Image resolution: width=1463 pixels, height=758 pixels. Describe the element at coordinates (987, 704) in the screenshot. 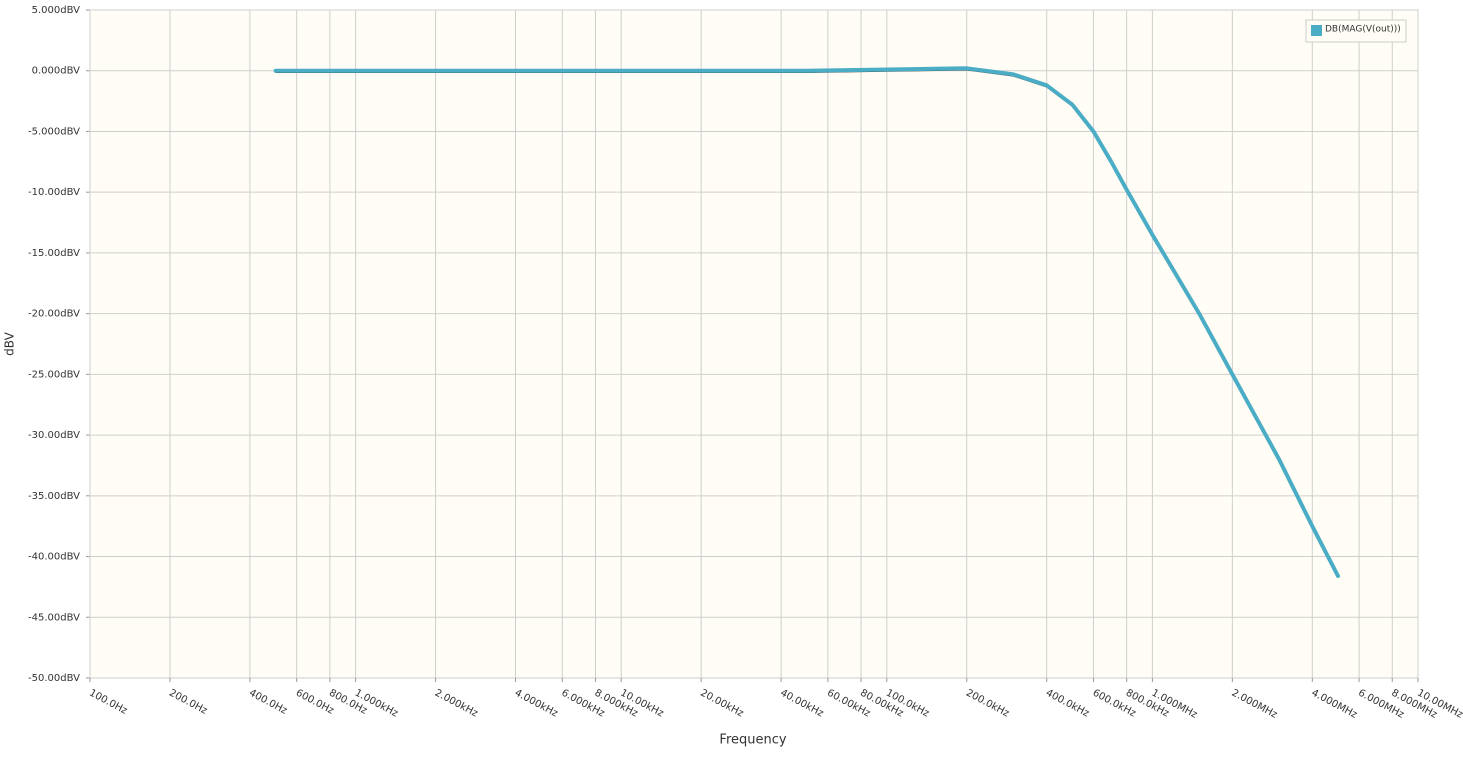

I see `x-tick-label: 200.0kHz` at that location.